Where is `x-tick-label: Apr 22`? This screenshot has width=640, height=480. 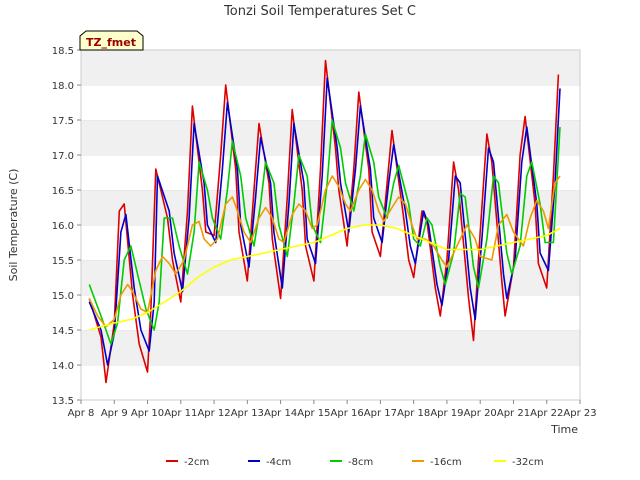
x-tick-label: Apr 22 is located at coordinates (546, 413).